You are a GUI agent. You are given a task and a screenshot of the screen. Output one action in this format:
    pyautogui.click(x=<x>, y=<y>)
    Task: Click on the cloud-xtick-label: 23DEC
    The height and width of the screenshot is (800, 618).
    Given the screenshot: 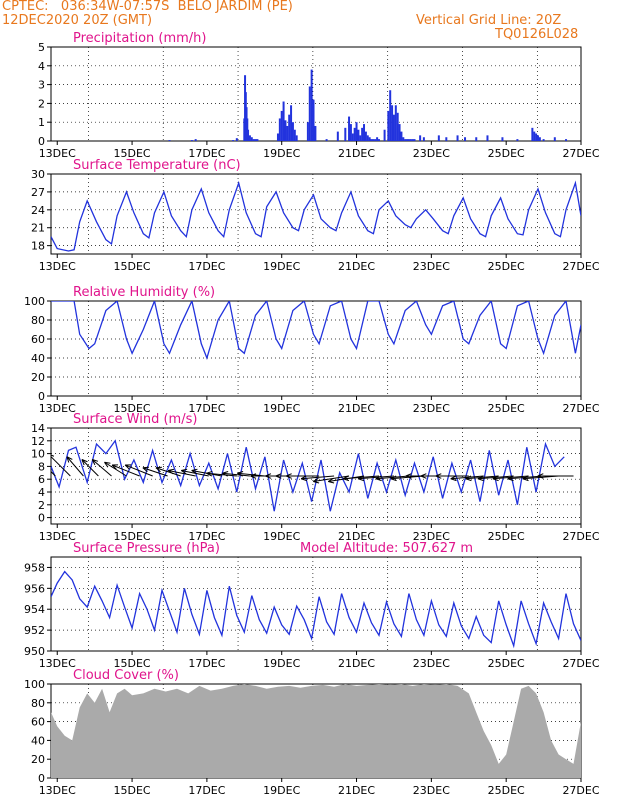 What is the action you would take?
    pyautogui.click(x=431, y=790)
    